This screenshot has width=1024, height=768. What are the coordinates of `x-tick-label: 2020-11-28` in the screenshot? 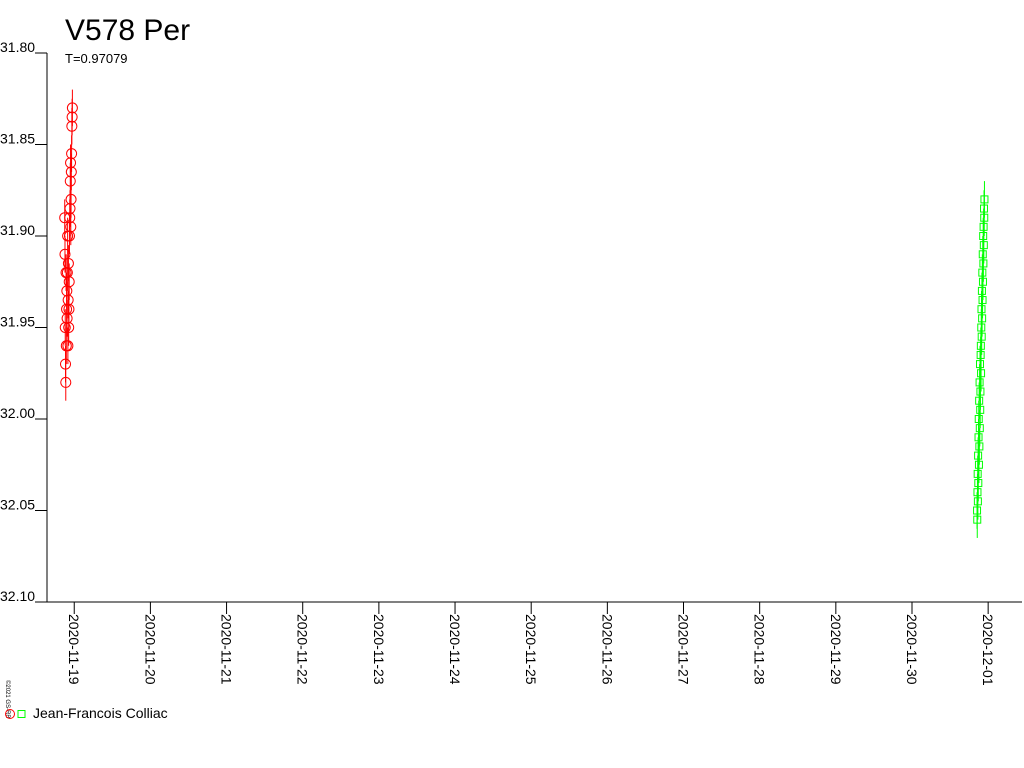 It's located at (760, 649).